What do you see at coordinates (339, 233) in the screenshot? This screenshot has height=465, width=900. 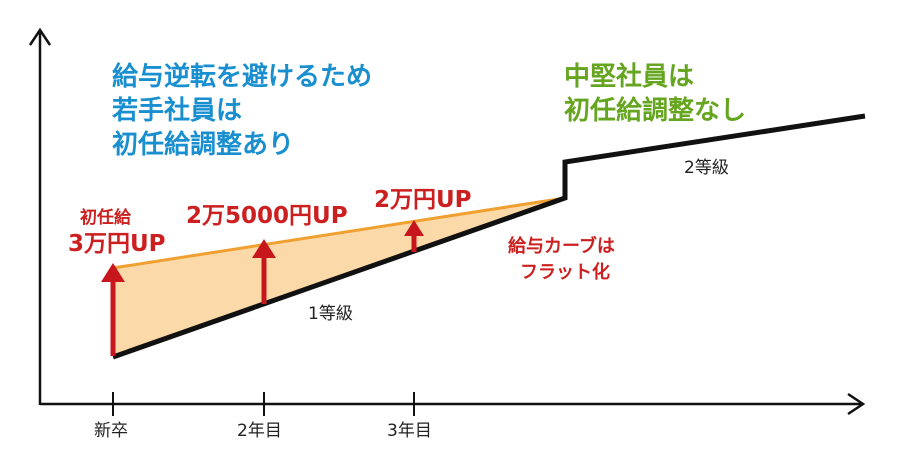 I see `adjusted-salary-line` at bounding box center [339, 233].